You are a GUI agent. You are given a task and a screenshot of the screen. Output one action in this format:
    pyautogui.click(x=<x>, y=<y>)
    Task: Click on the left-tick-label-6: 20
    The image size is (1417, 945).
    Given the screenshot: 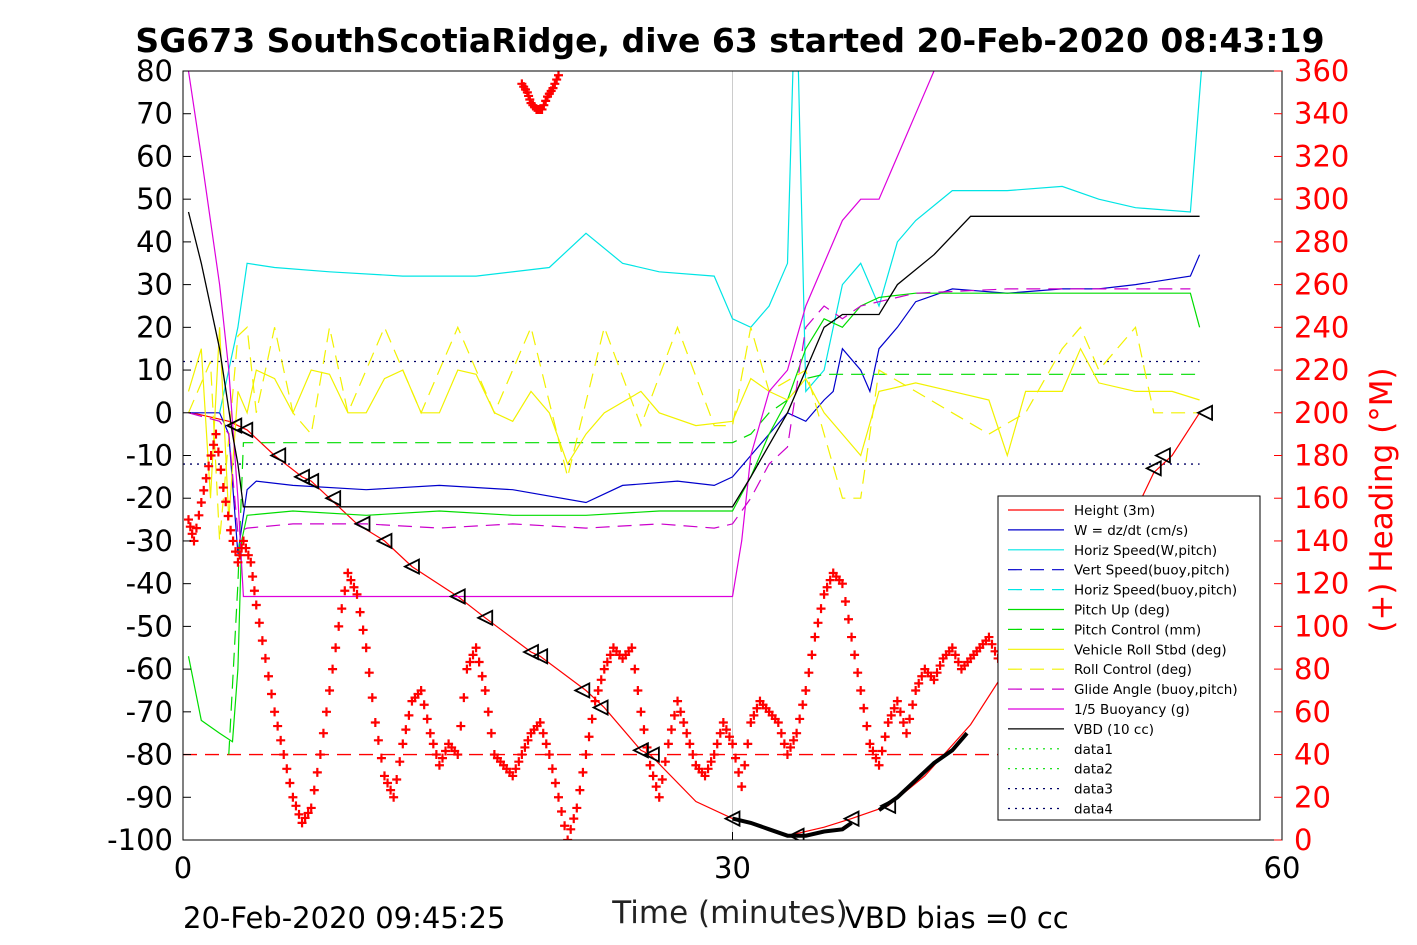 What is the action you would take?
    pyautogui.click(x=154, y=327)
    